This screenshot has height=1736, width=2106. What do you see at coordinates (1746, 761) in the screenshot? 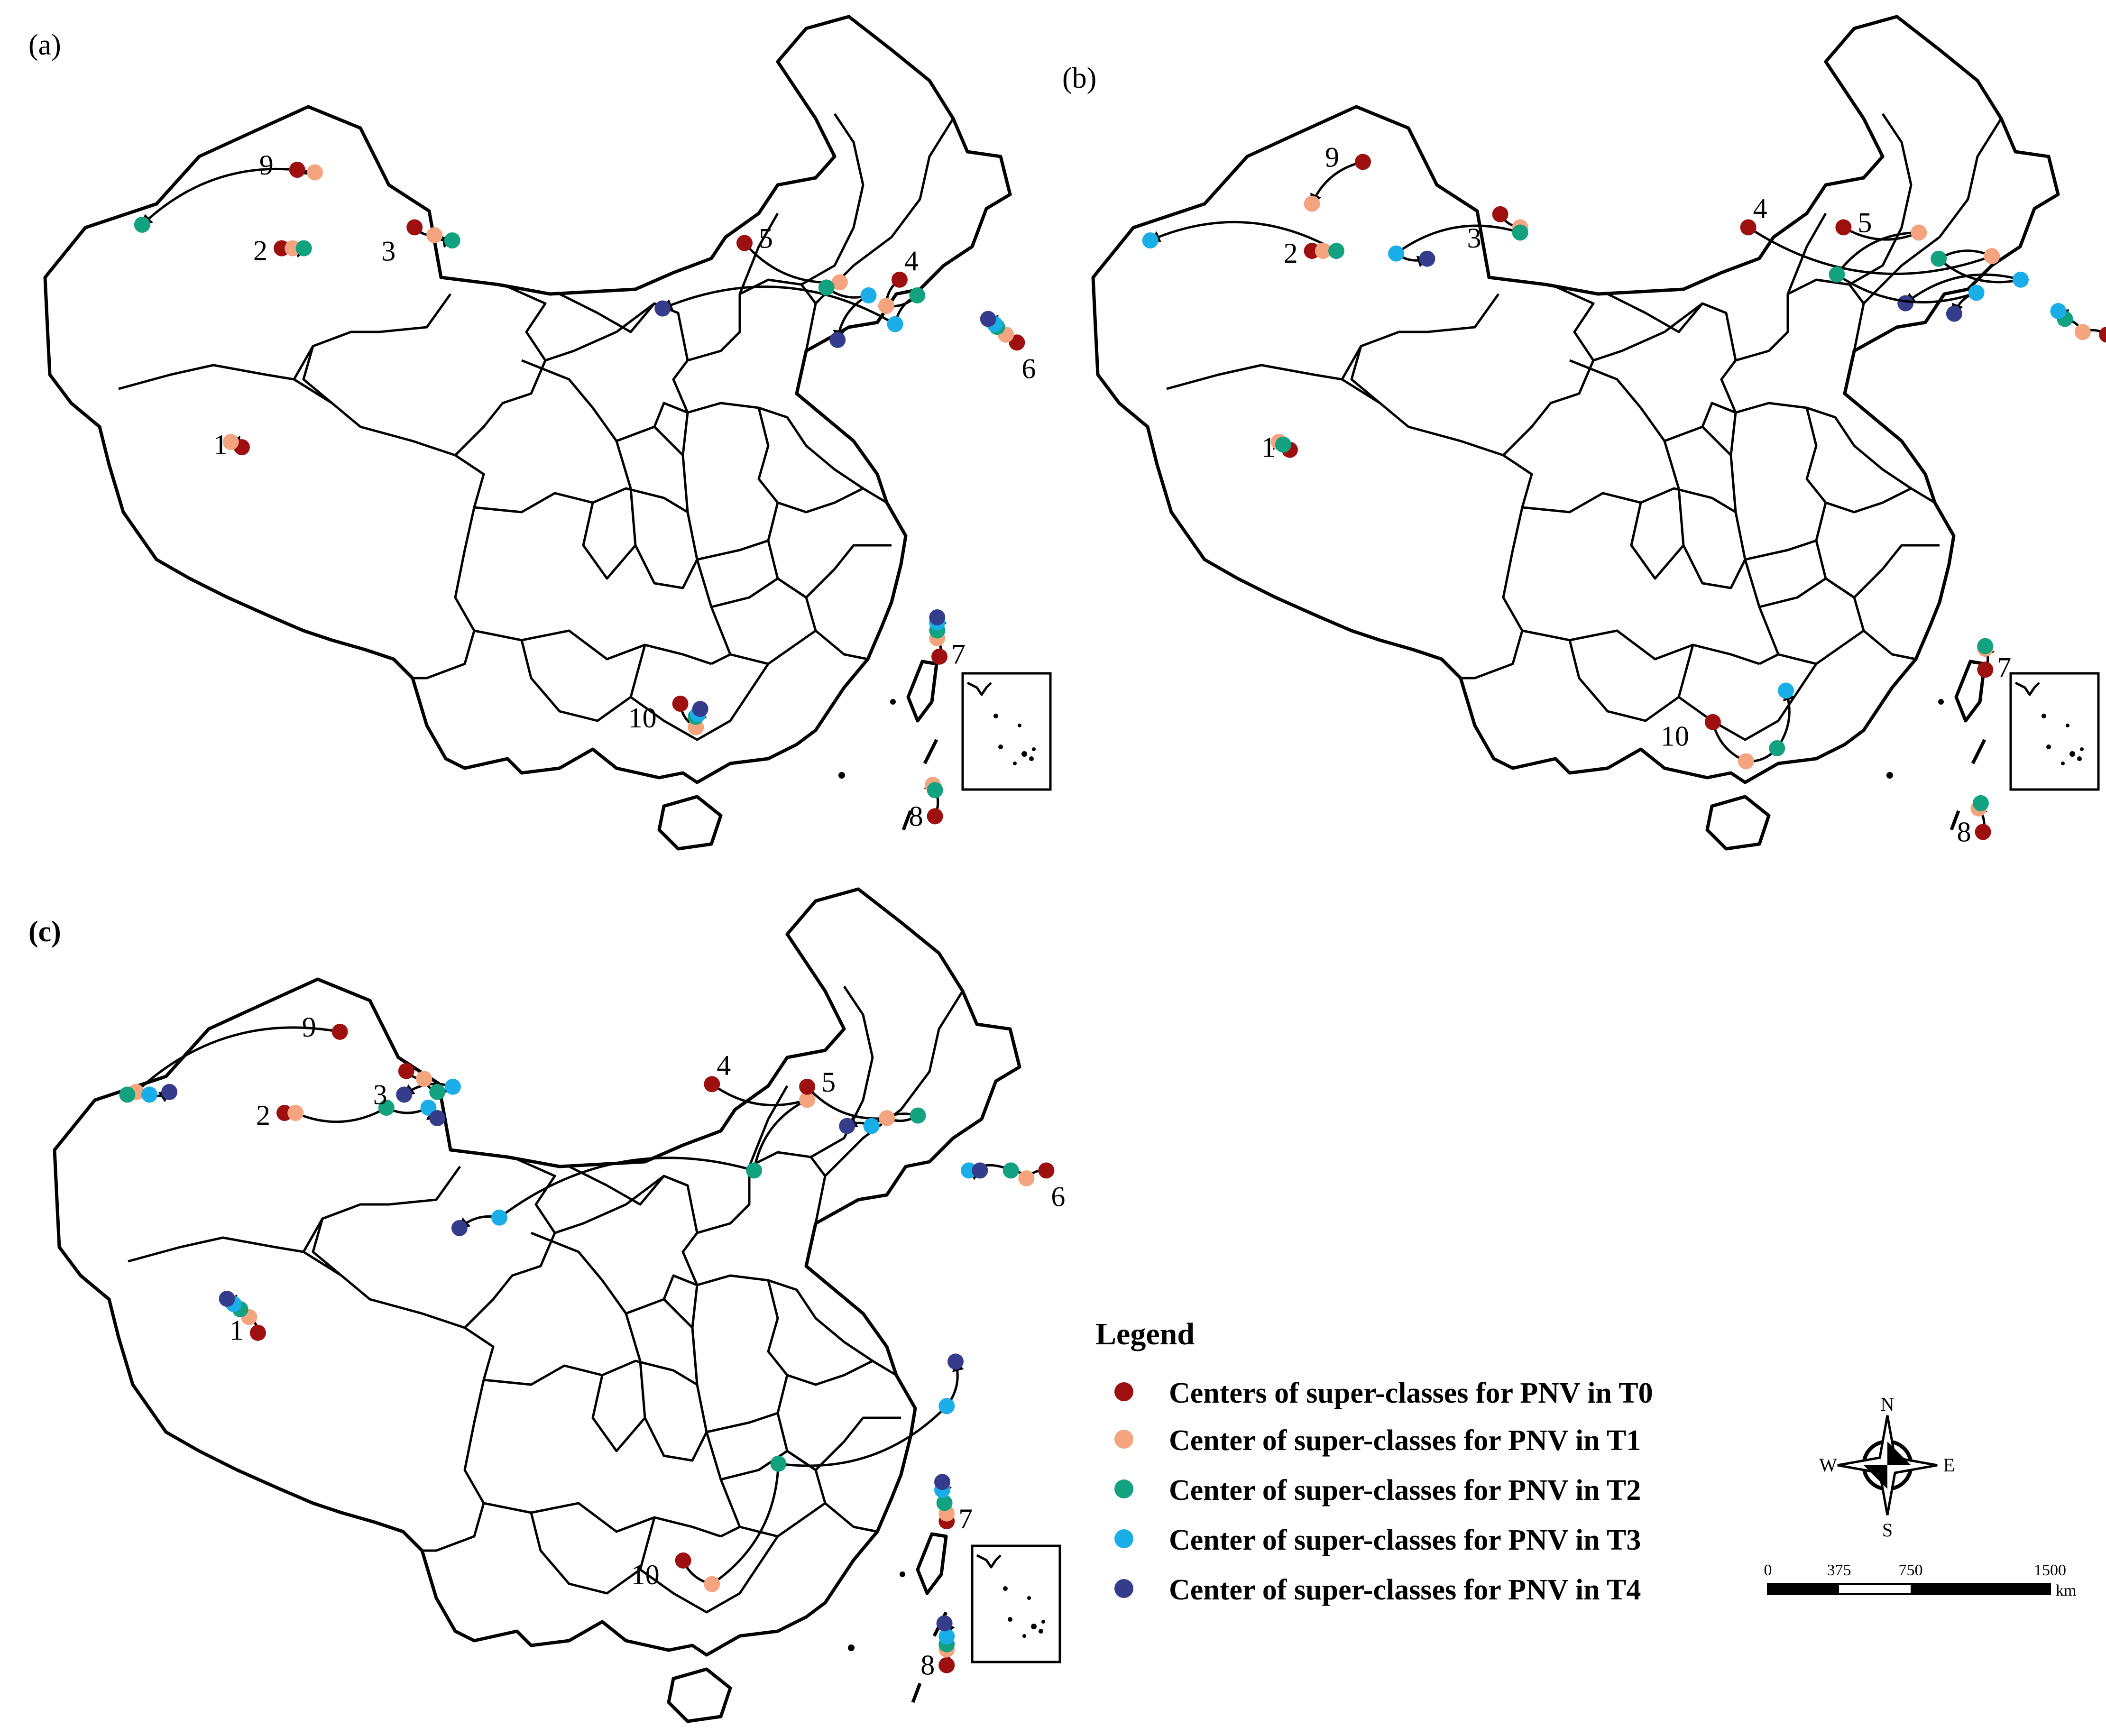
I see `center-point-class-10-t1` at bounding box center [1746, 761].